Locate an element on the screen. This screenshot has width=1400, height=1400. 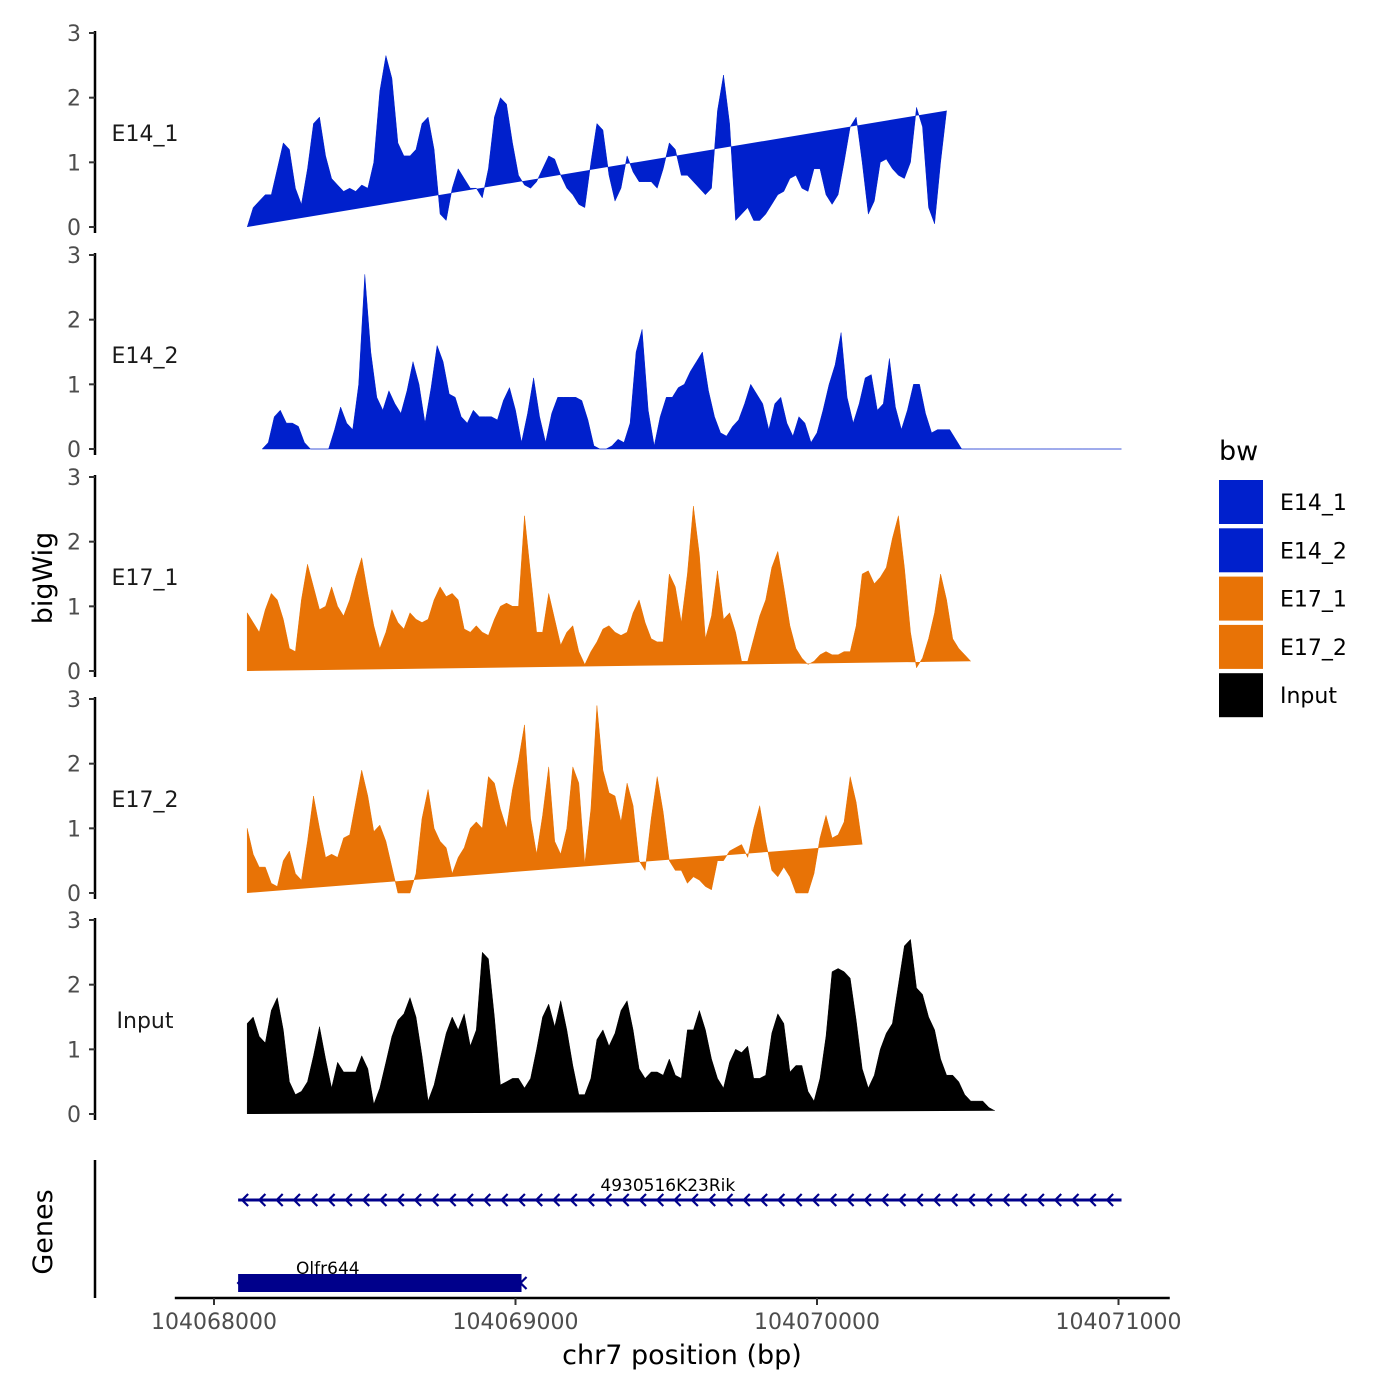
genes-track-title: Genes is located at coordinates (43, 1231).